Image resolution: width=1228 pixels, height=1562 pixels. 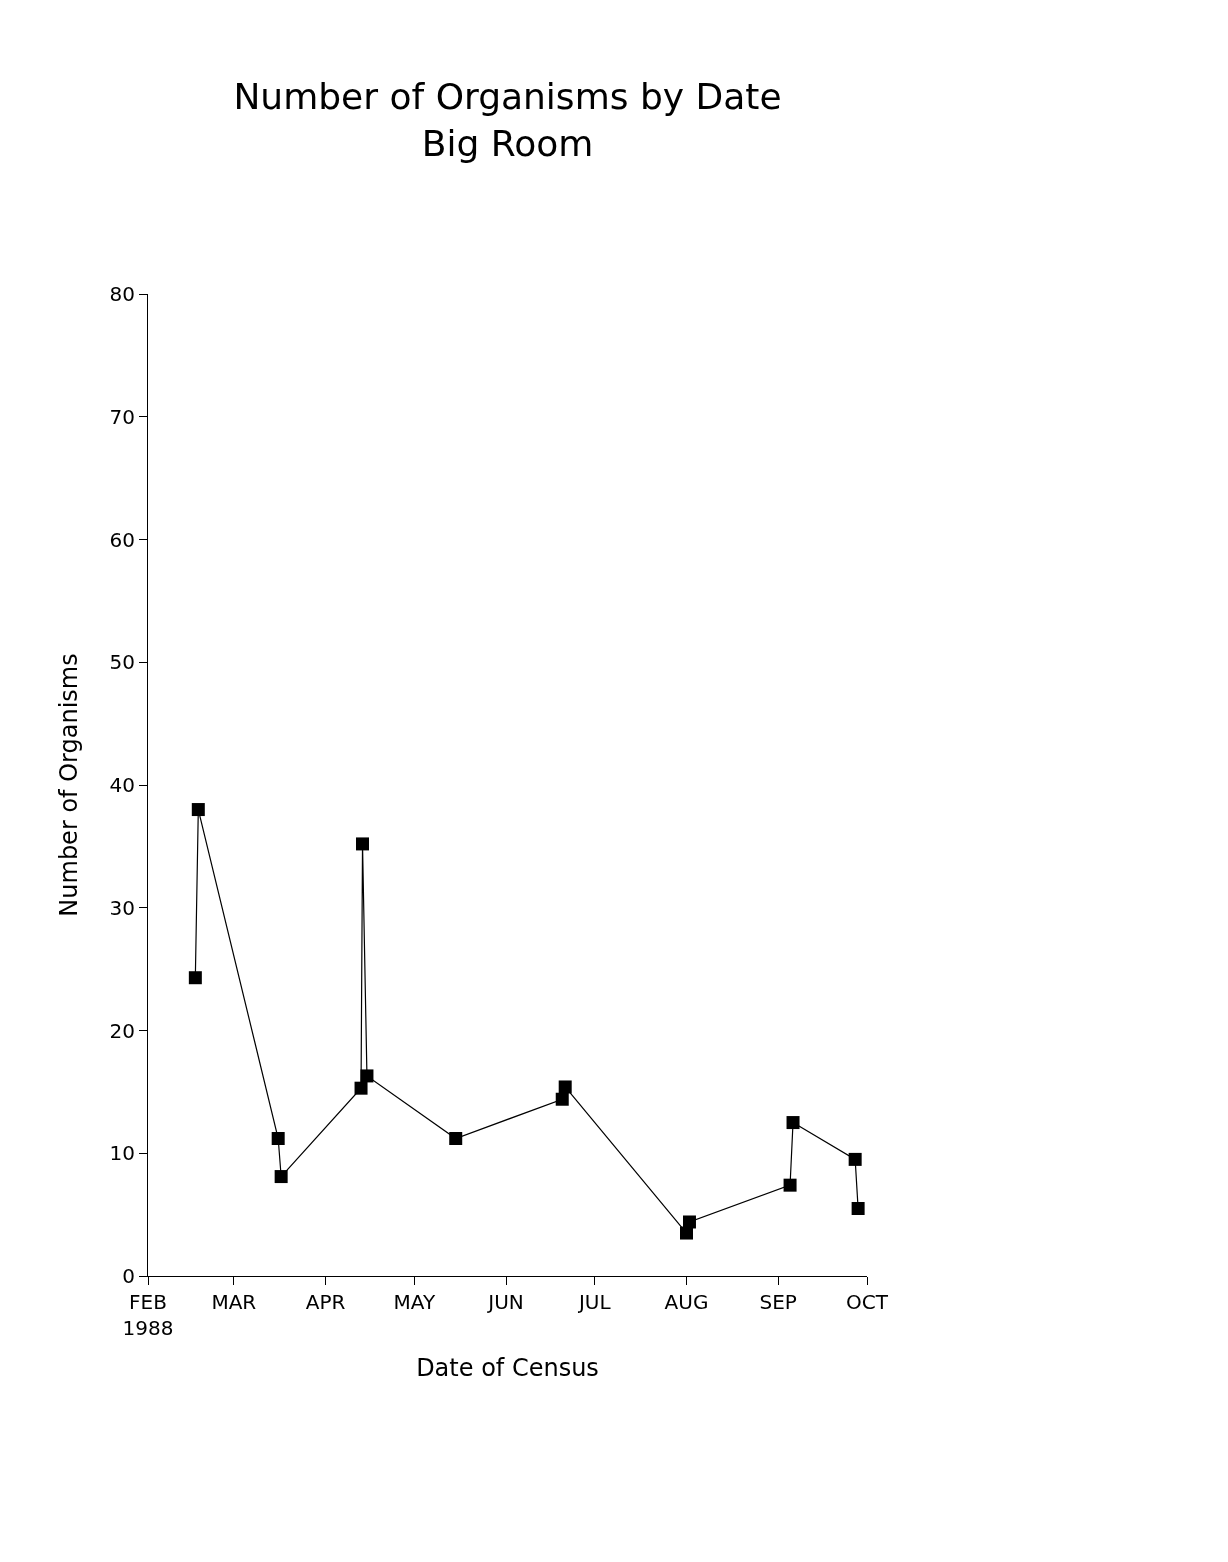 I want to click on x-tick-label: SEP, so click(x=778, y=1302).